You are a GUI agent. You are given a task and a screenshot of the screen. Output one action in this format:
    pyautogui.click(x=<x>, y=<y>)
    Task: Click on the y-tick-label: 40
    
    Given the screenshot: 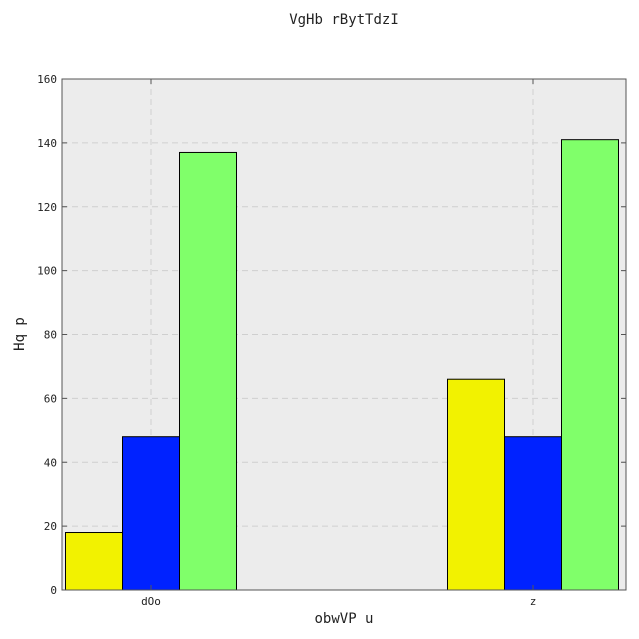 What is the action you would take?
    pyautogui.click(x=50, y=462)
    